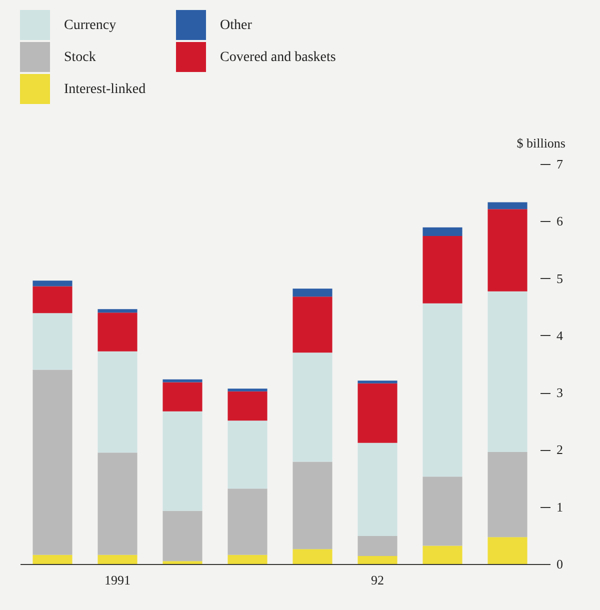 This screenshot has width=600, height=610. What do you see at coordinates (90, 25) in the screenshot?
I see `legend-label: Currency` at bounding box center [90, 25].